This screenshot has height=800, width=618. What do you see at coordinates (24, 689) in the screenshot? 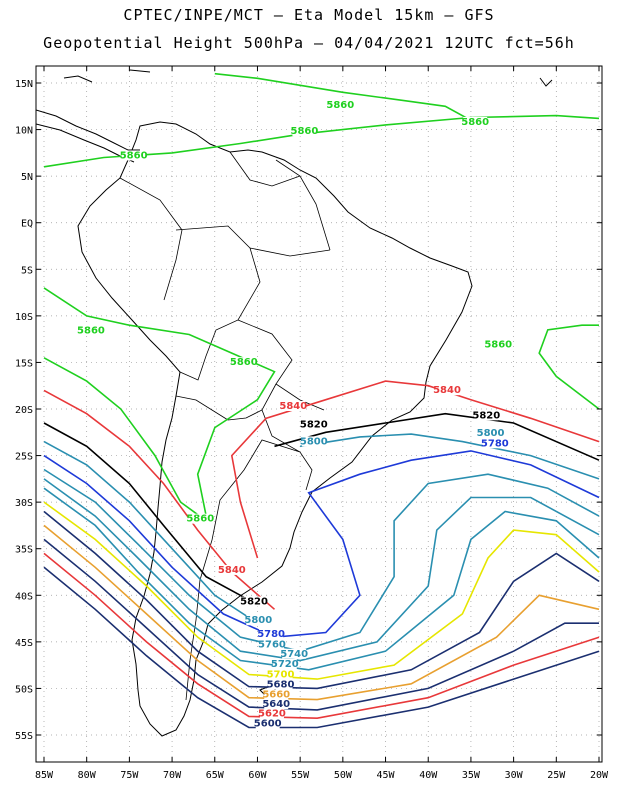
I see `lat-tick-label: 50S` at bounding box center [24, 689].